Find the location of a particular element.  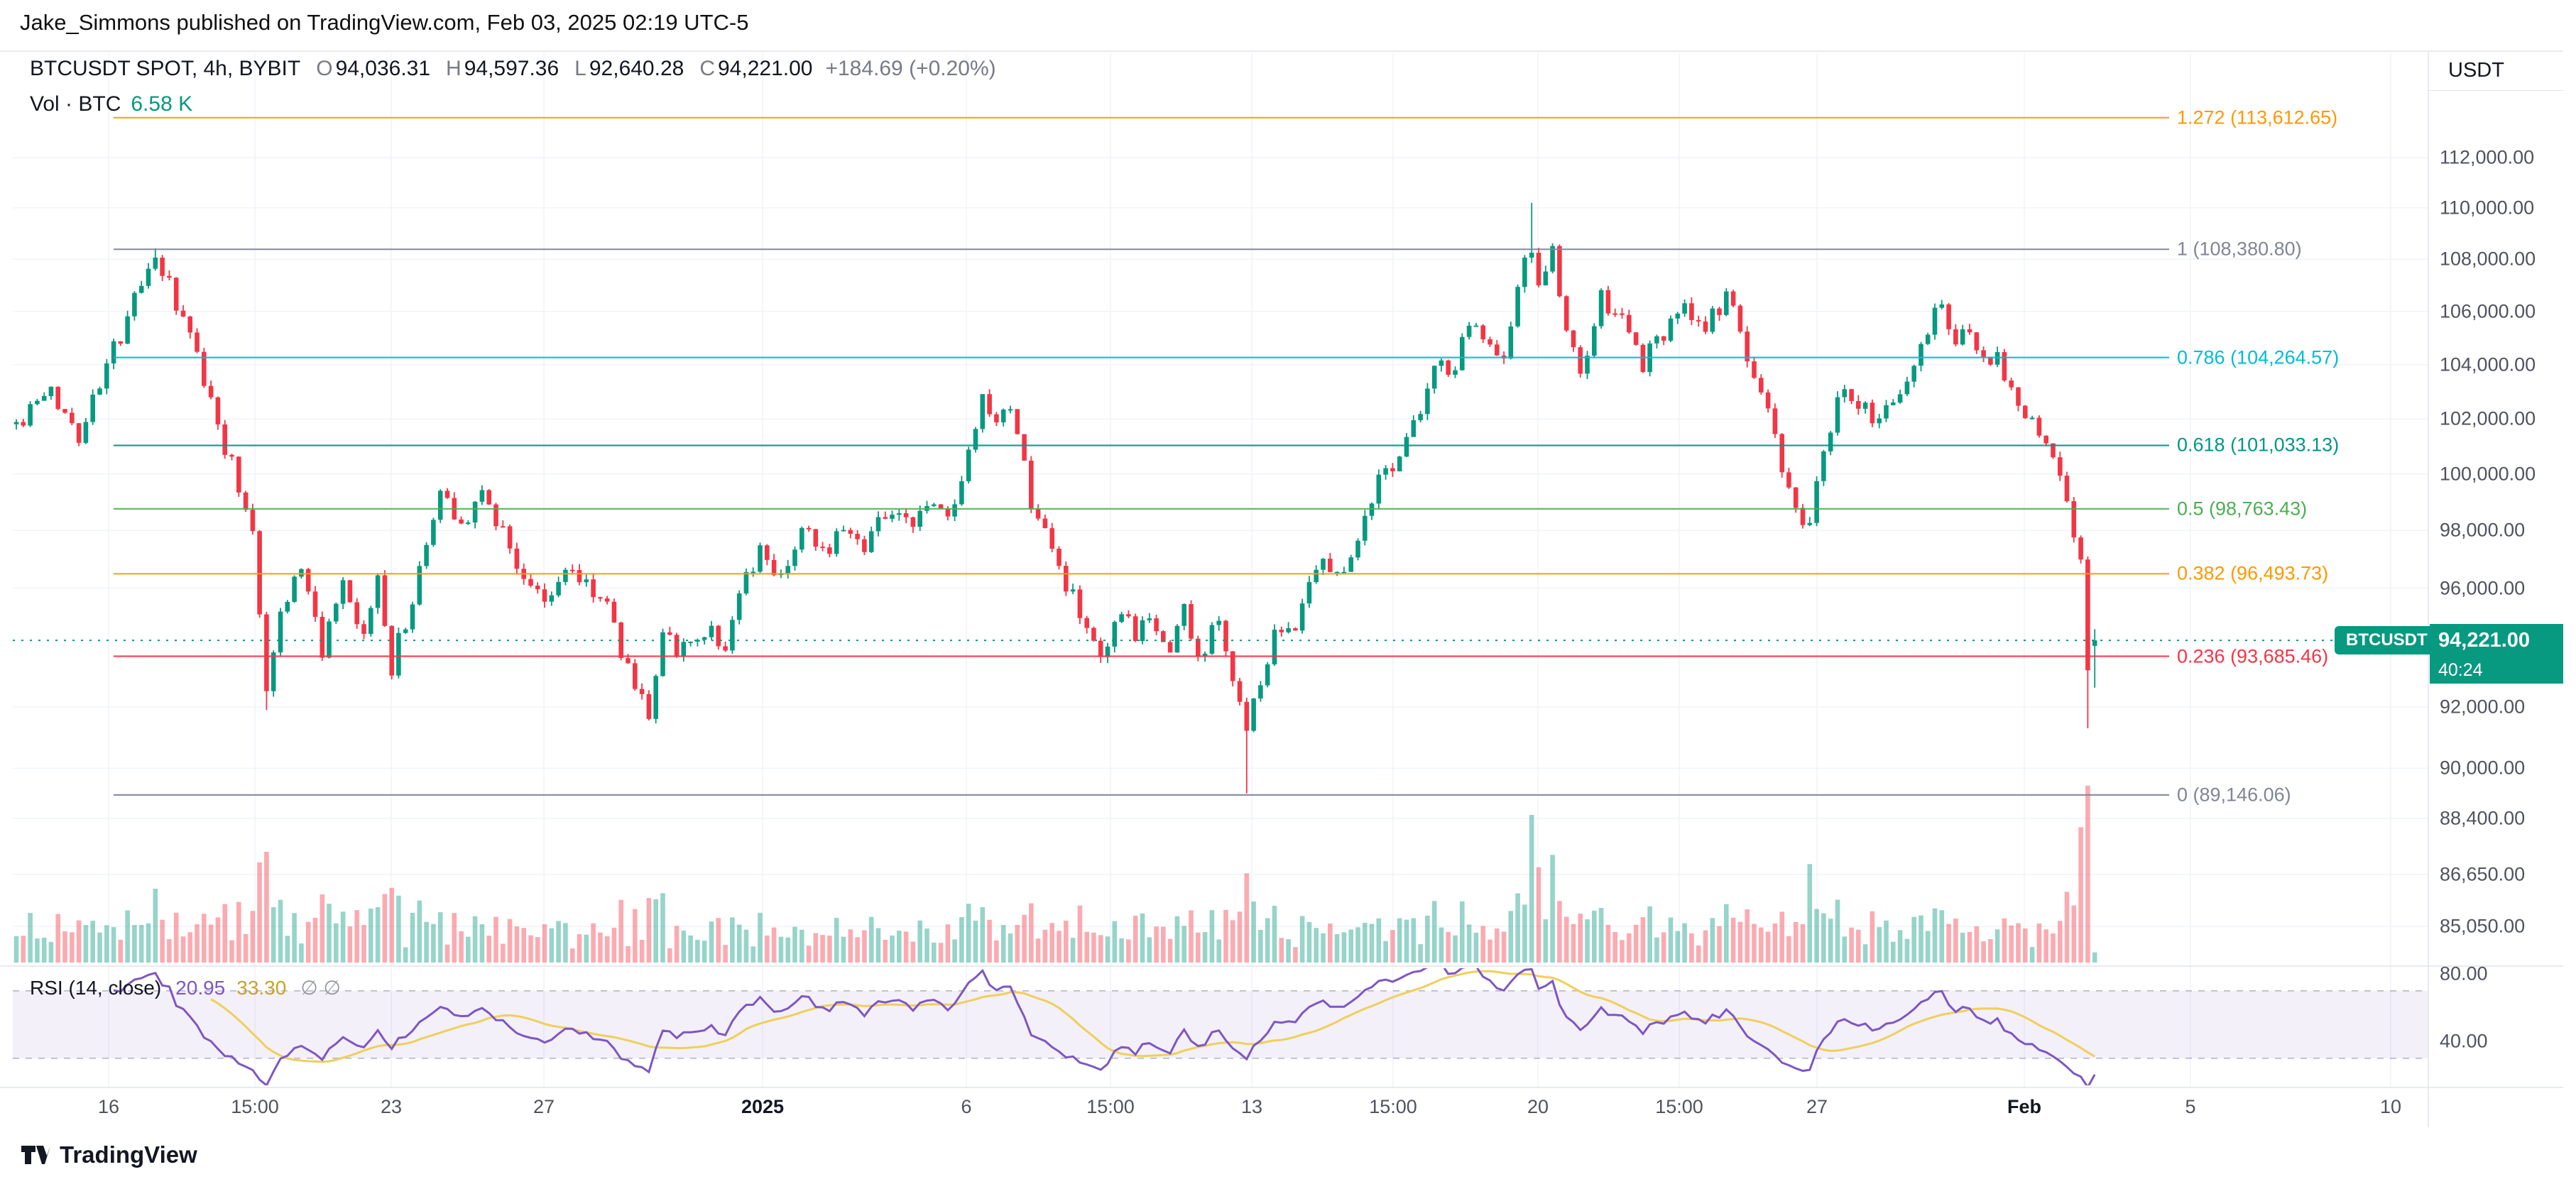

price-axis-label: 96,000.00 is located at coordinates (2483, 587).